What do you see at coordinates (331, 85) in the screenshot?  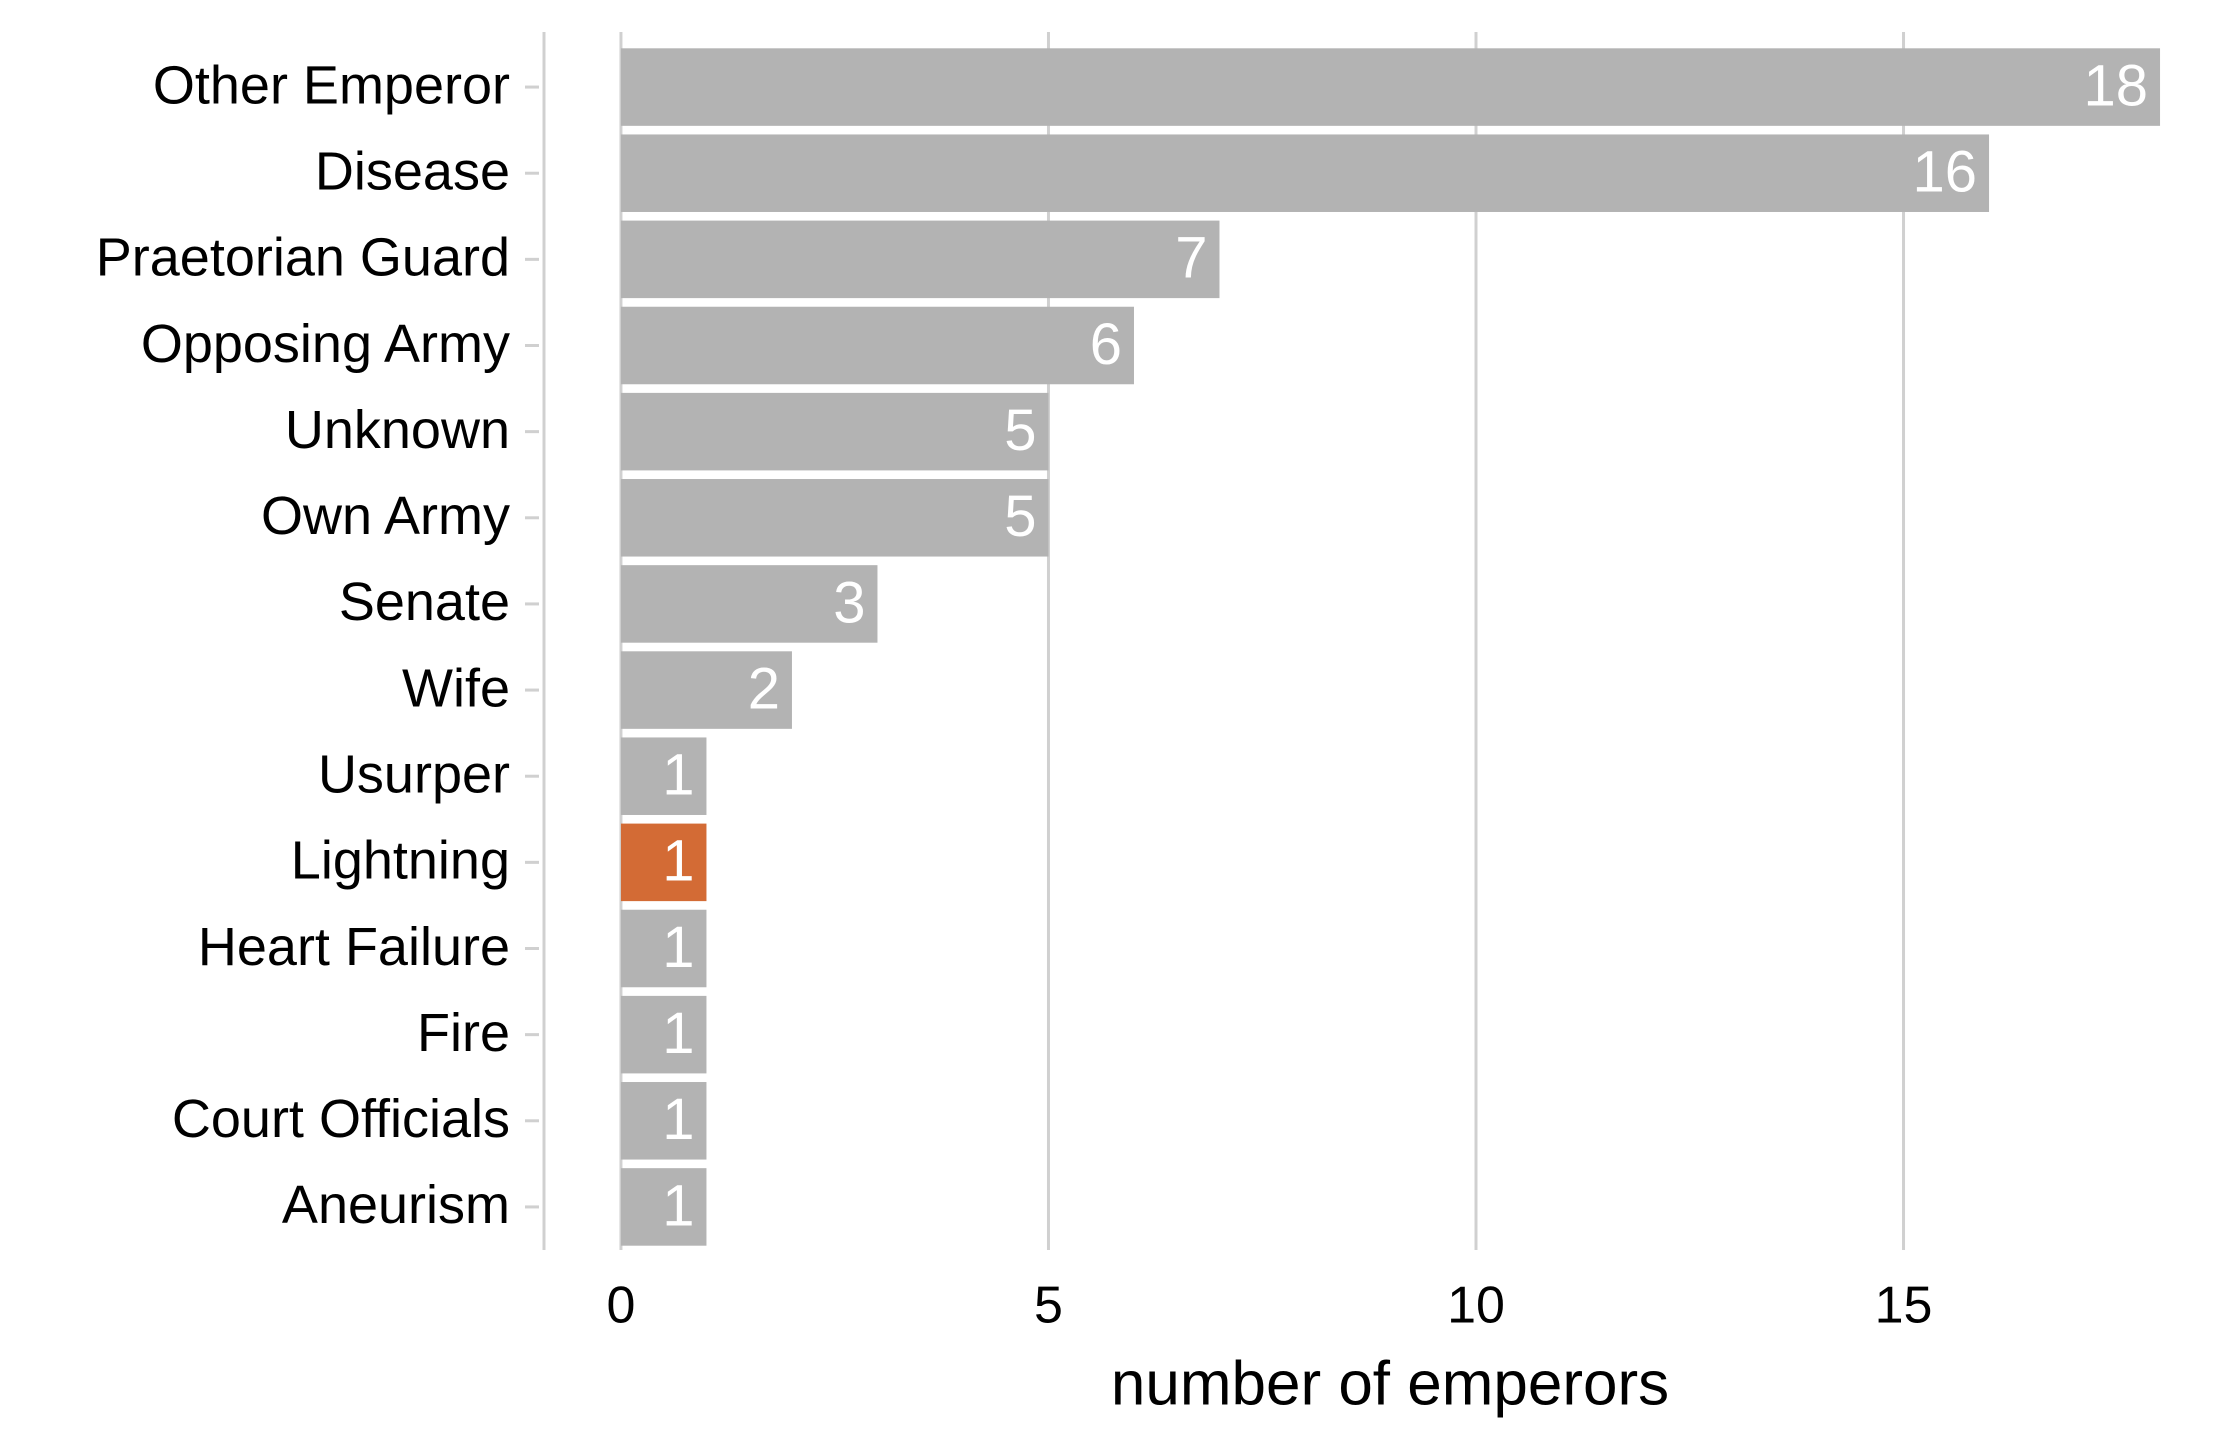 I see `y-tick-label: Other Emperor` at bounding box center [331, 85].